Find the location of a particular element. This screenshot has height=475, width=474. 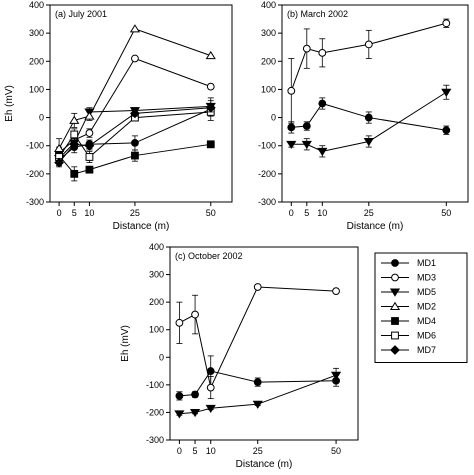

legend-label: MD5 is located at coordinates (426, 292).